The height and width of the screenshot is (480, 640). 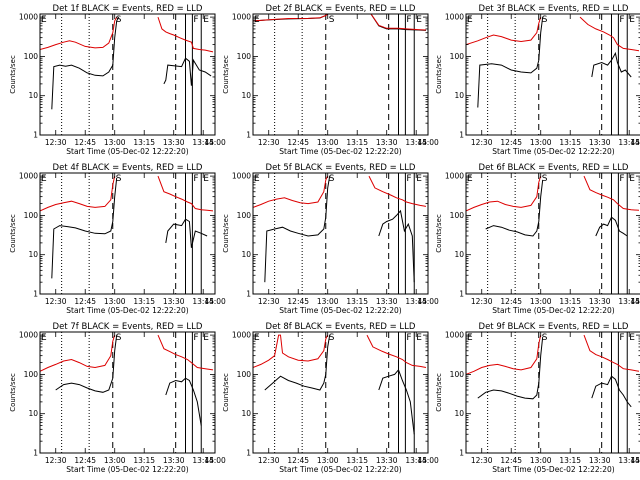 I want to click on panel-title: Det 7f BLACK = Events, RED = LLD, so click(x=128, y=327).